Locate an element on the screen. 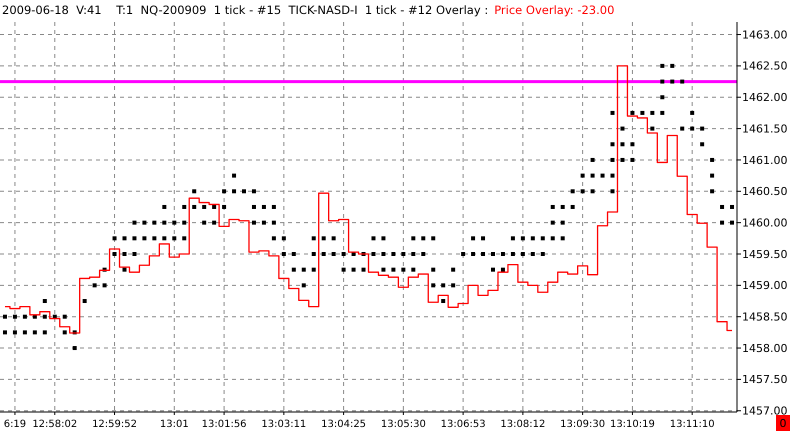 This screenshot has height=433, width=794. x-tick-label: 6:19 is located at coordinates (15, 424).